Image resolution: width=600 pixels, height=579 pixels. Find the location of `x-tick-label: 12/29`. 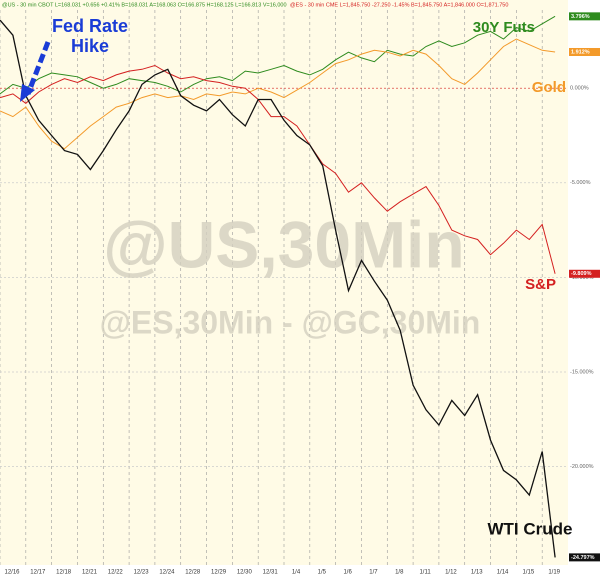

x-tick-label: 12/29 is located at coordinates (219, 573).